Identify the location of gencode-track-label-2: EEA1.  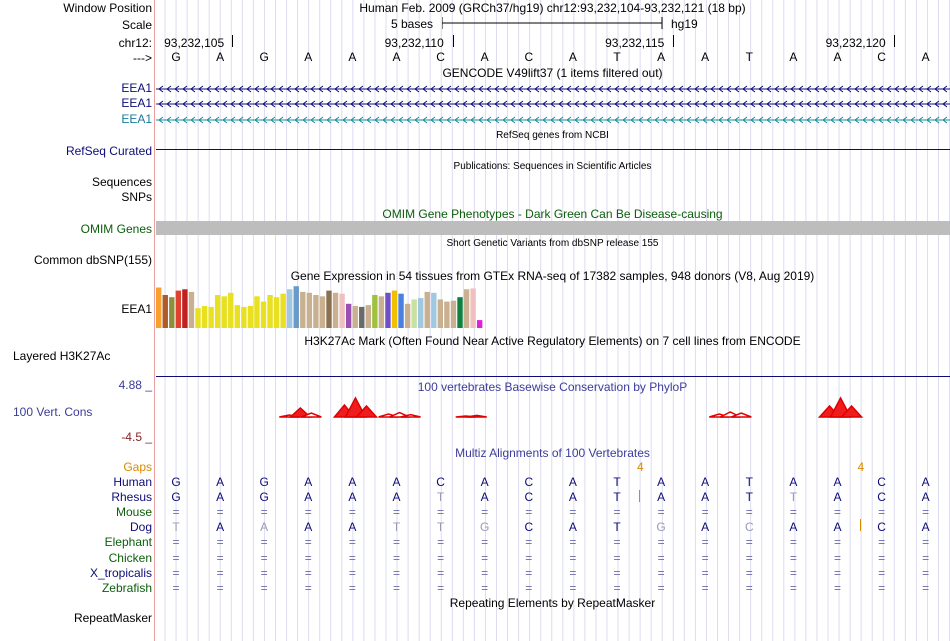
(136, 103).